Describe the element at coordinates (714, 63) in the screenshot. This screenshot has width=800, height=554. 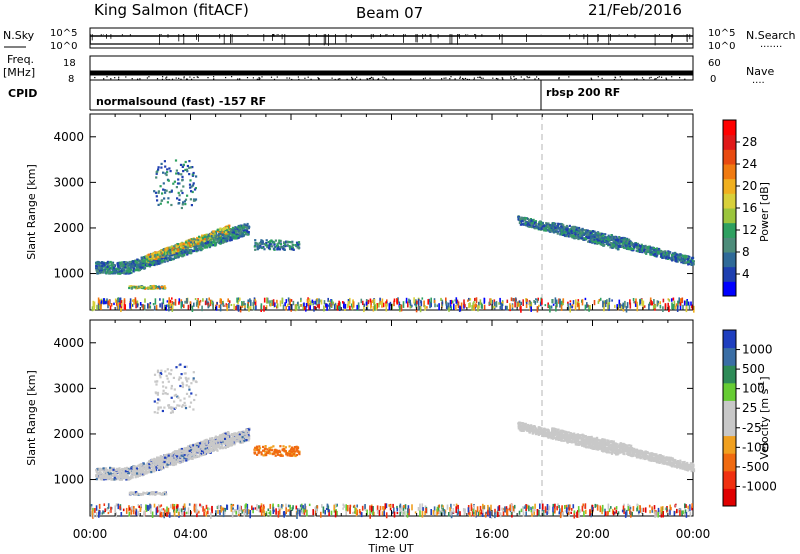
I see `nave-tick-high: 60` at that location.